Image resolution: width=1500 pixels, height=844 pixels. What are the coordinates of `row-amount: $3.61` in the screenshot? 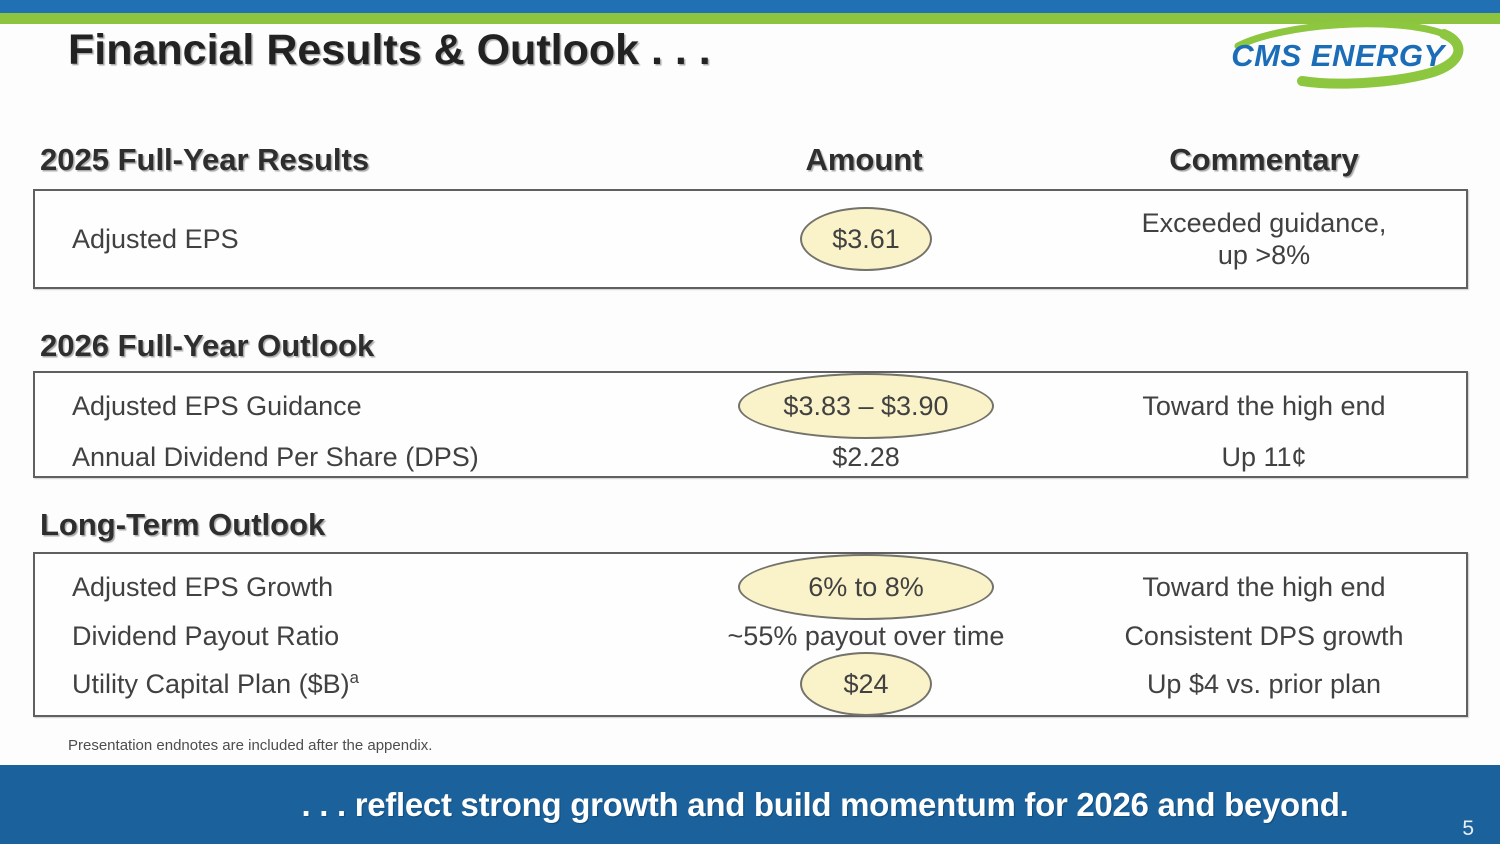 It's located at (866, 239).